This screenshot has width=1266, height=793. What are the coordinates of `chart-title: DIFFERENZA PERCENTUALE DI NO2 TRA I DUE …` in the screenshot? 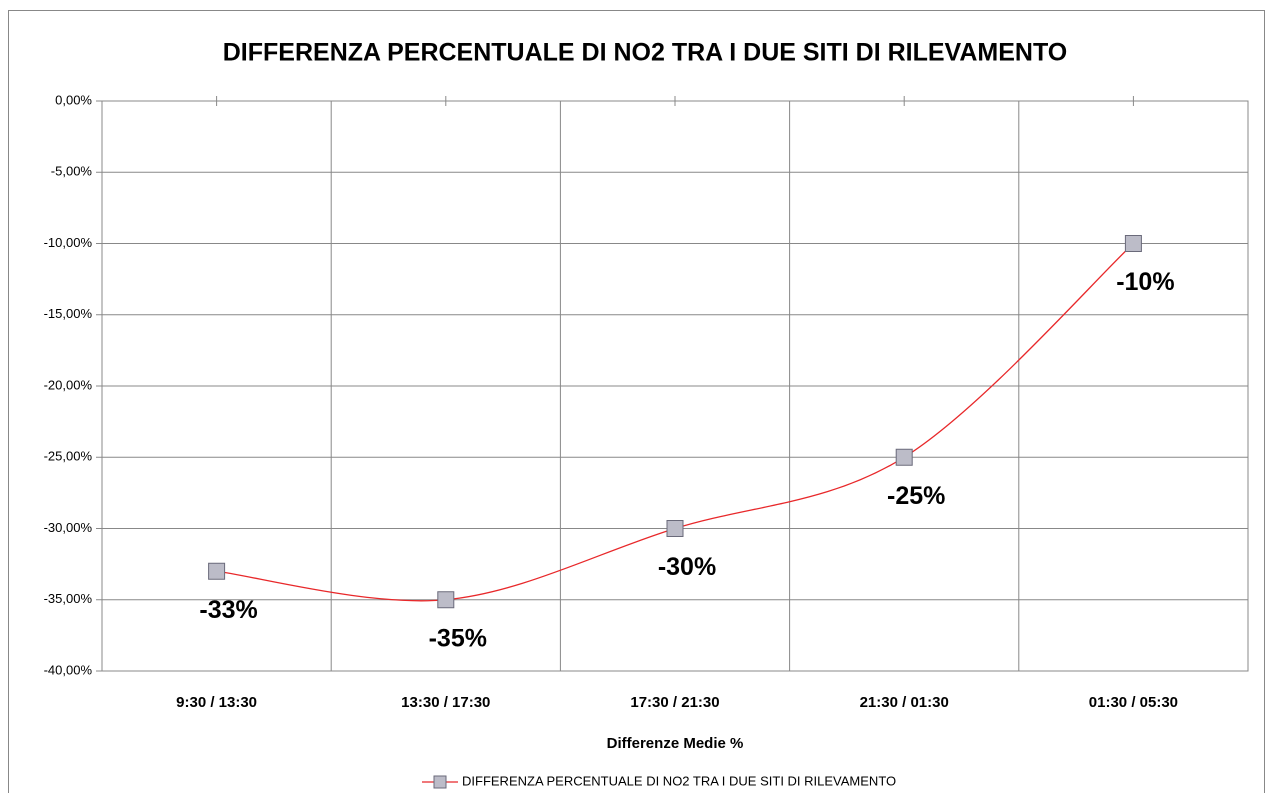 It's located at (645, 53).